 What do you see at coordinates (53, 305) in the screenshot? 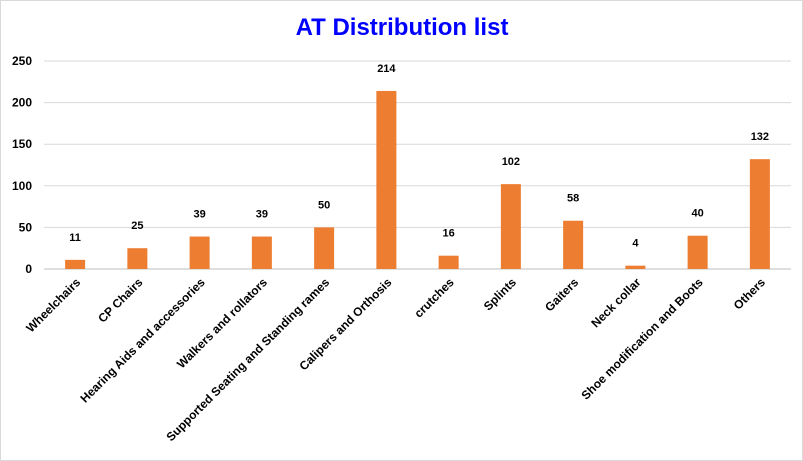
I see `category-label: Wheelchairs` at bounding box center [53, 305].